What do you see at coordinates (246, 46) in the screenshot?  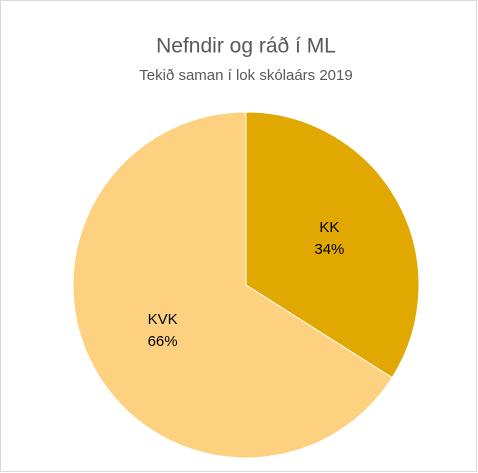 I see `chart-title: Nefndir og ráð í ML` at bounding box center [246, 46].